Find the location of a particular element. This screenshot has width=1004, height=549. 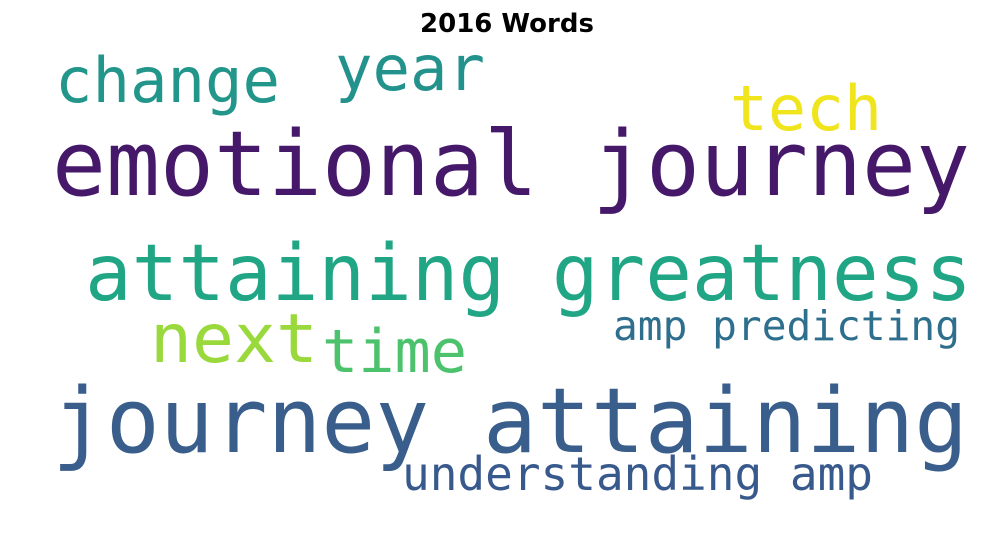

word: year is located at coordinates (410, 68).